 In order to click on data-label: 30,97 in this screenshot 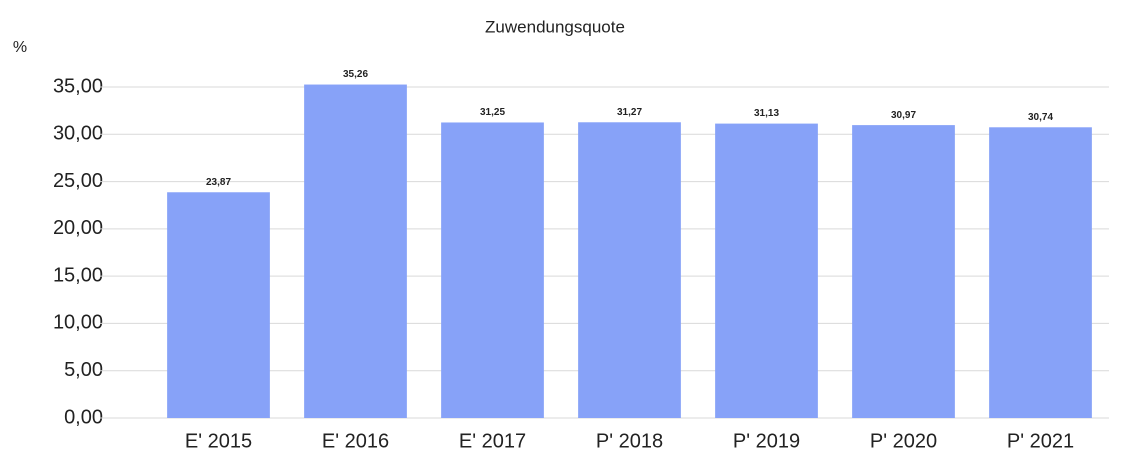, I will do `click(903, 115)`.